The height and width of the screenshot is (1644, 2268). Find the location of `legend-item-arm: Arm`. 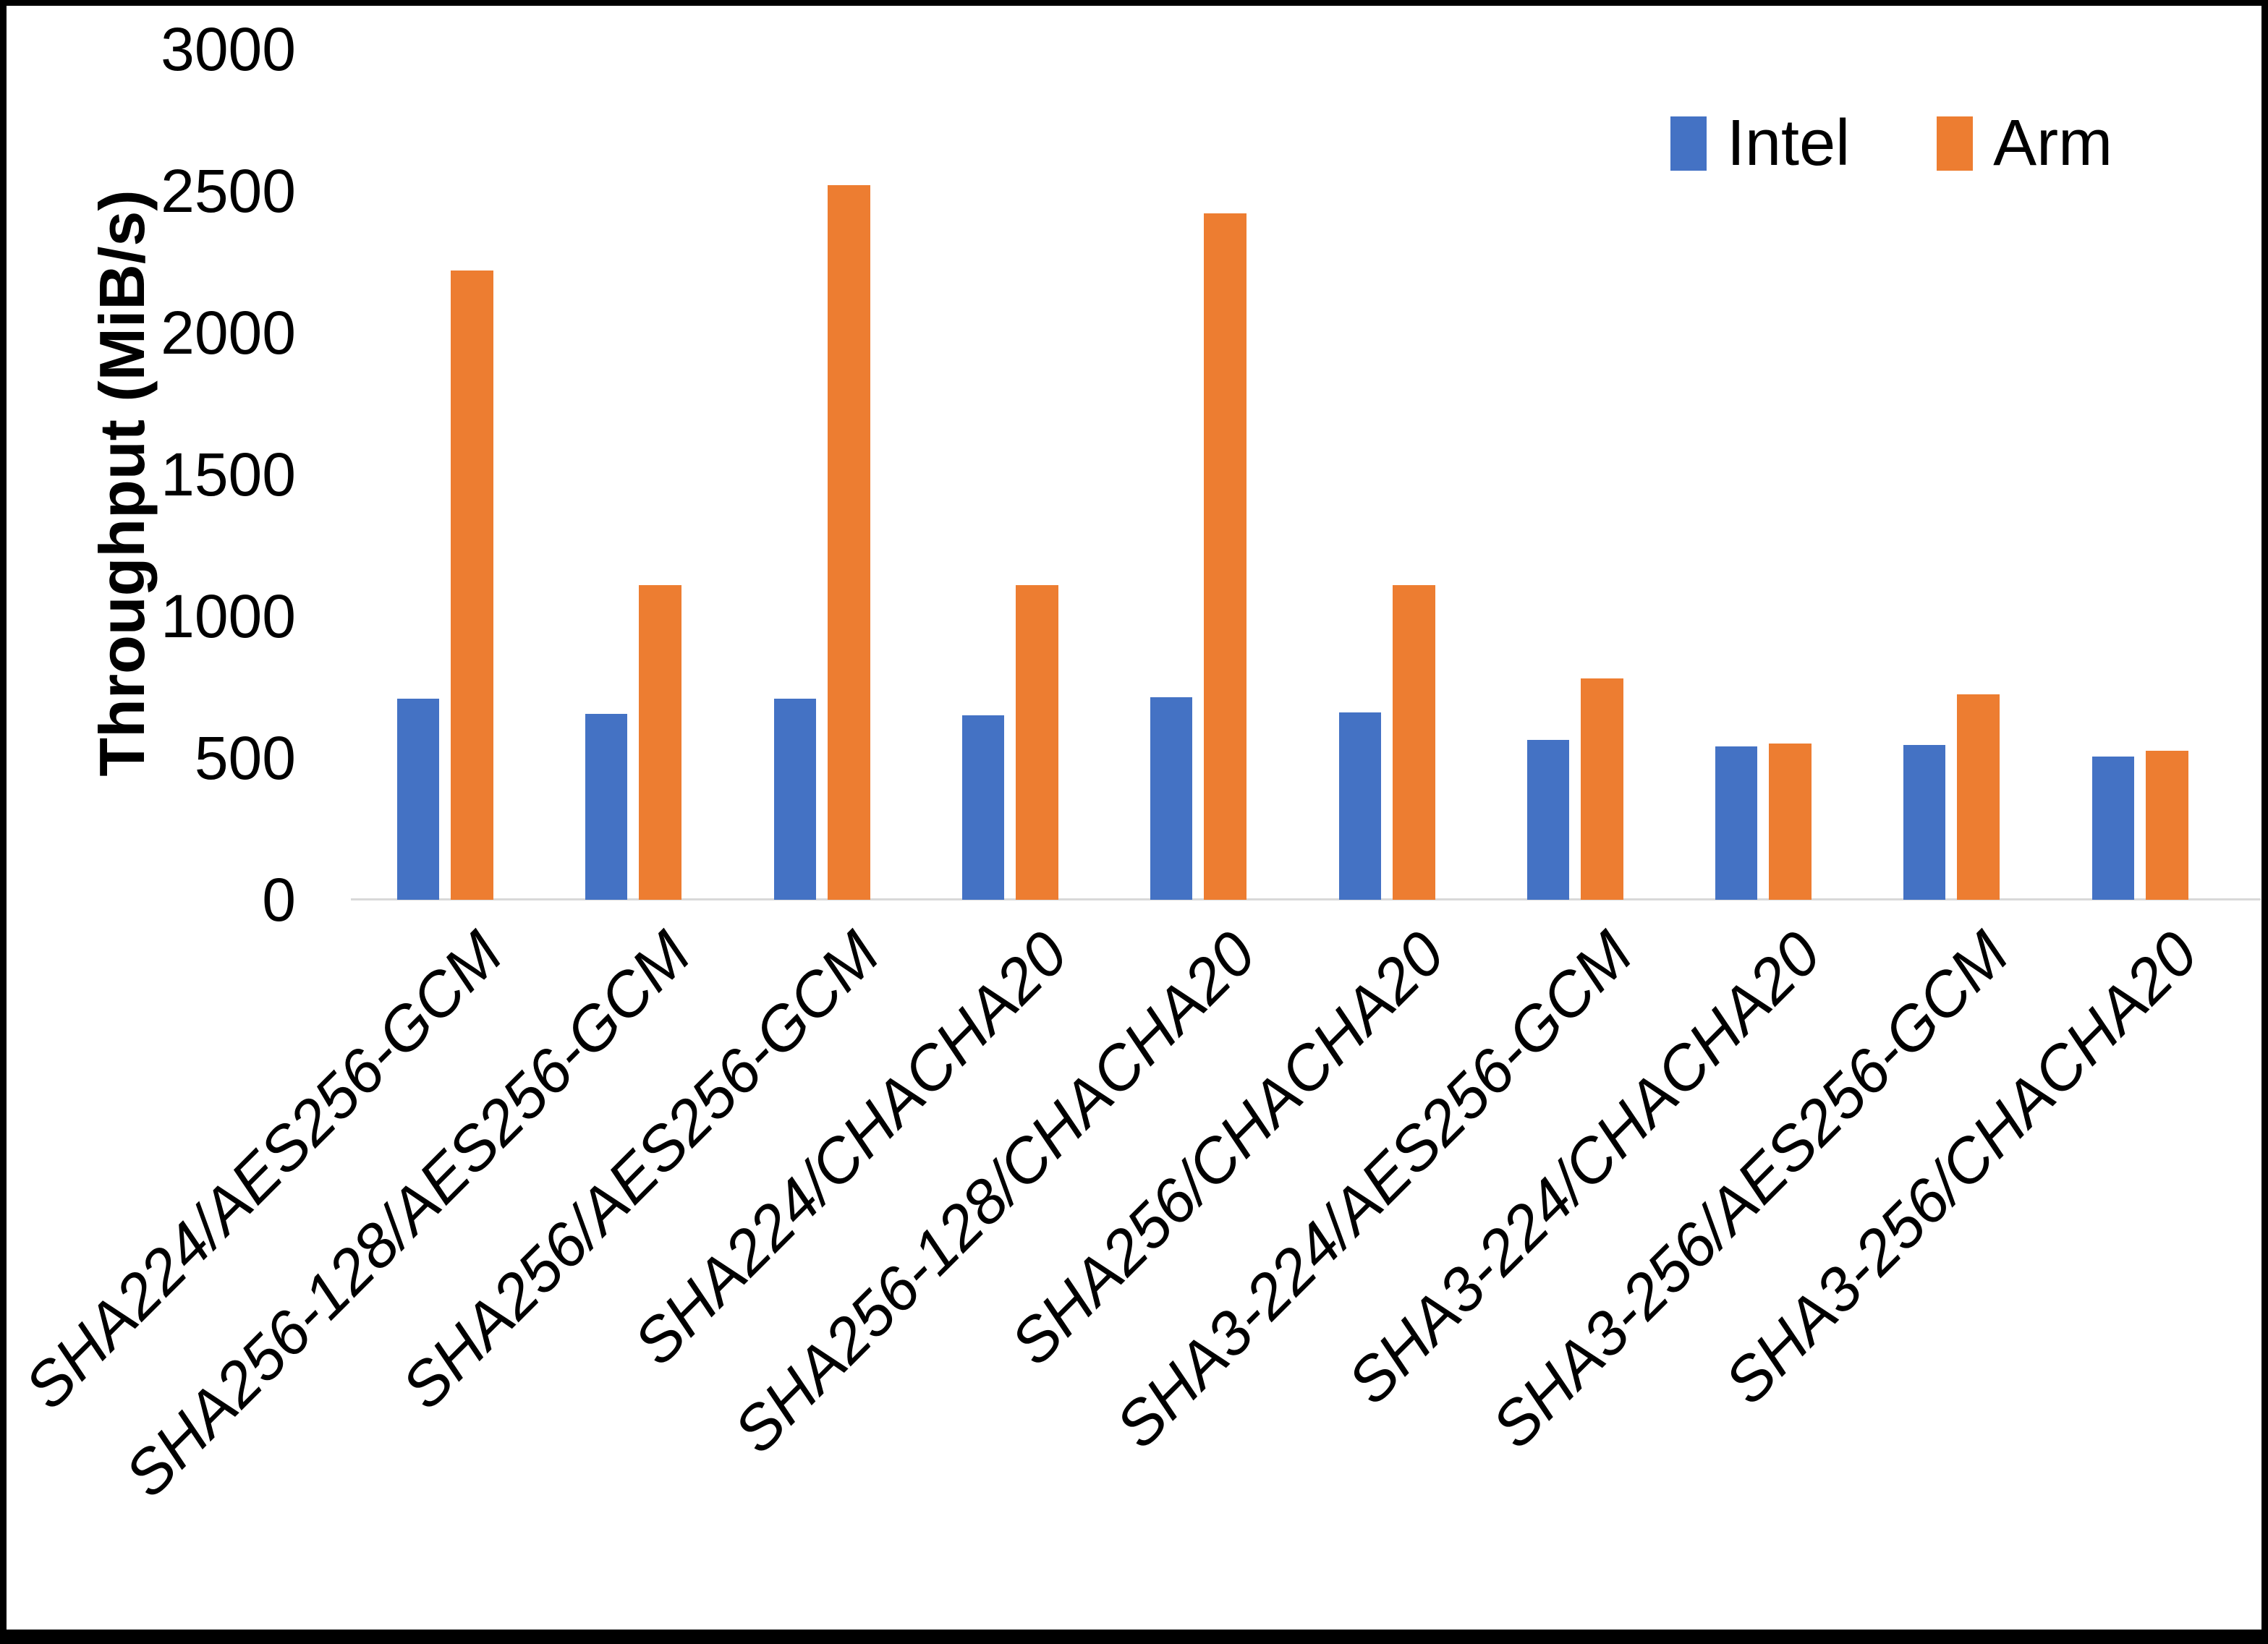

legend-item-arm: Arm is located at coordinates (2025, 143).